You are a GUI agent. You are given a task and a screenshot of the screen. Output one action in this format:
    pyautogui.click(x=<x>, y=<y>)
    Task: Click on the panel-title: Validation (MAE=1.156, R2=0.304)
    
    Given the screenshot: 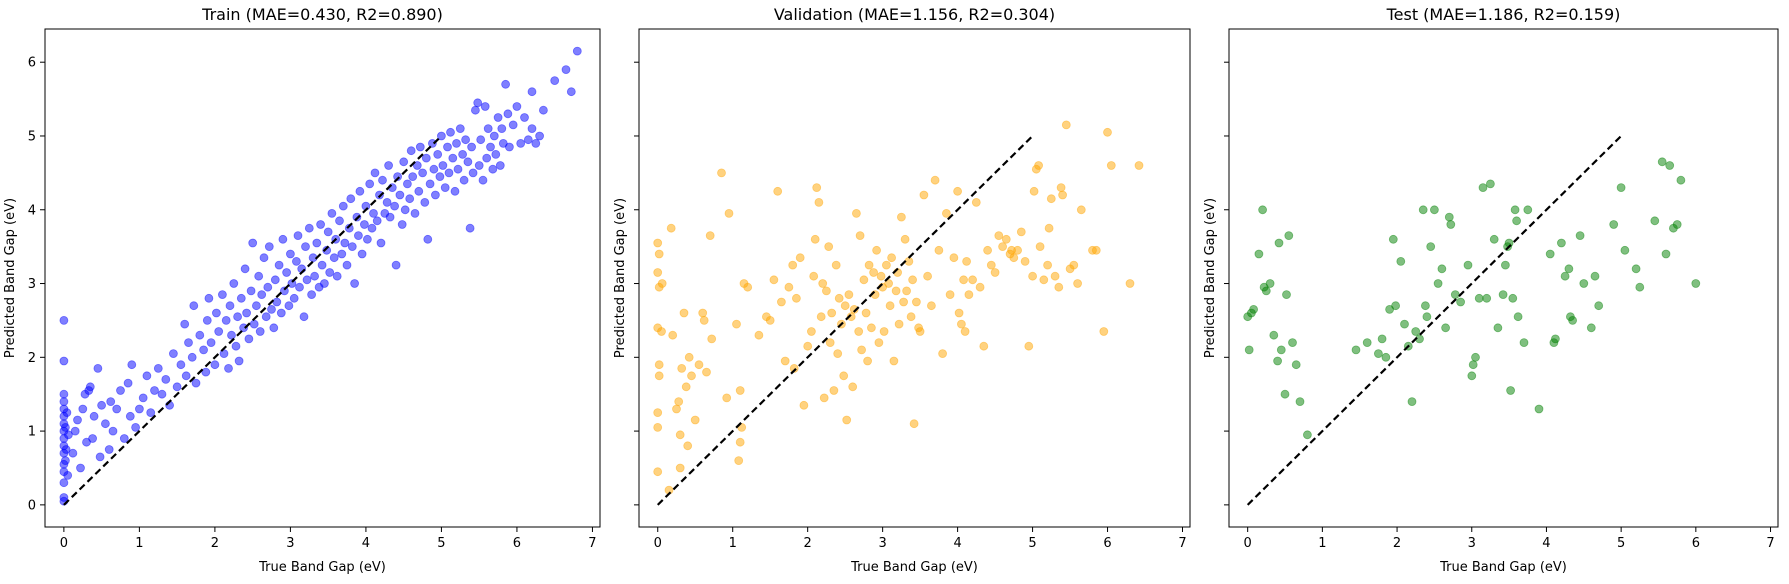 What is the action you would take?
    pyautogui.click(x=914, y=14)
    